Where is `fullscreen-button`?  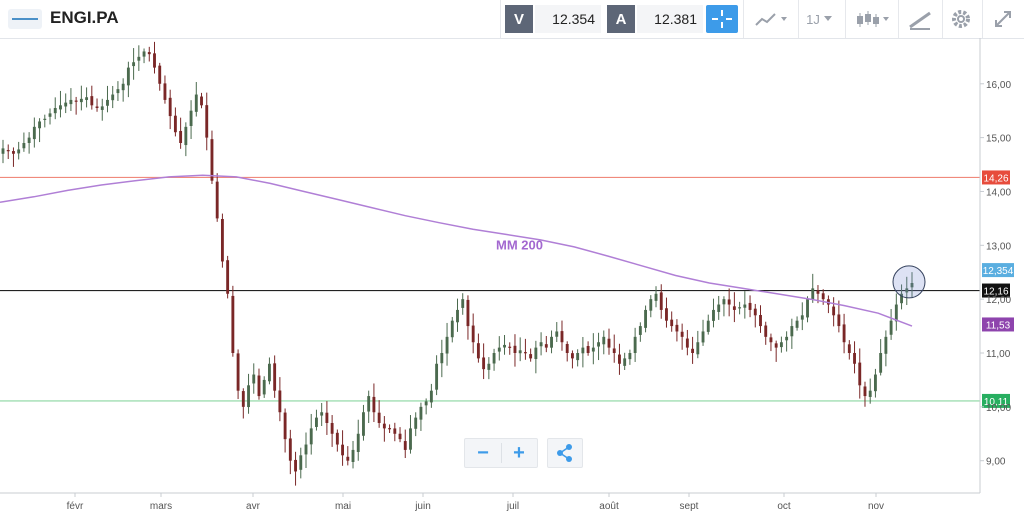 fullscreen-button is located at coordinates (1003, 19).